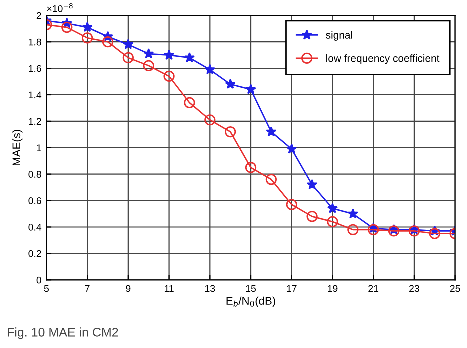 Image resolution: width=467 pixels, height=348 pixels. Describe the element at coordinates (251, 288) in the screenshot. I see `x-tick-label: 15` at that location.